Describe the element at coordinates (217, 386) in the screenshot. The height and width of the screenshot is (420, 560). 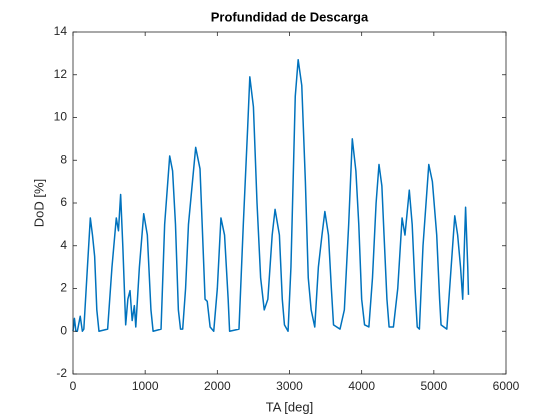
I see `x-tick-label: 2000` at that location.